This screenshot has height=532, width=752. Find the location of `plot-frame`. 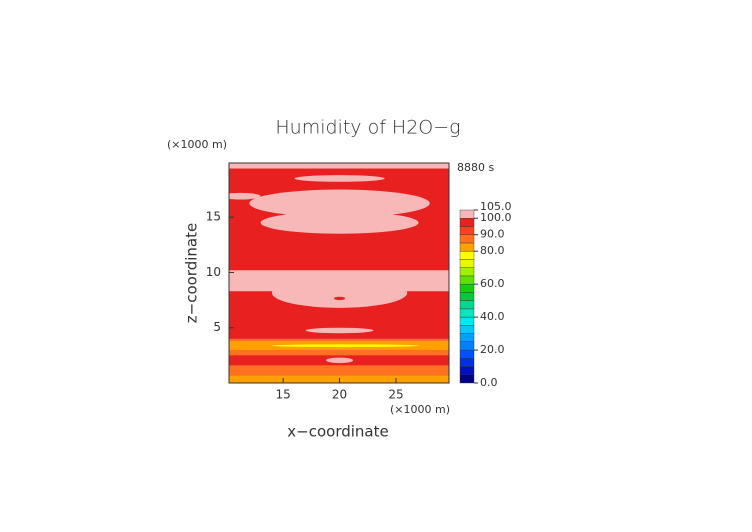

plot-frame is located at coordinates (339, 273).